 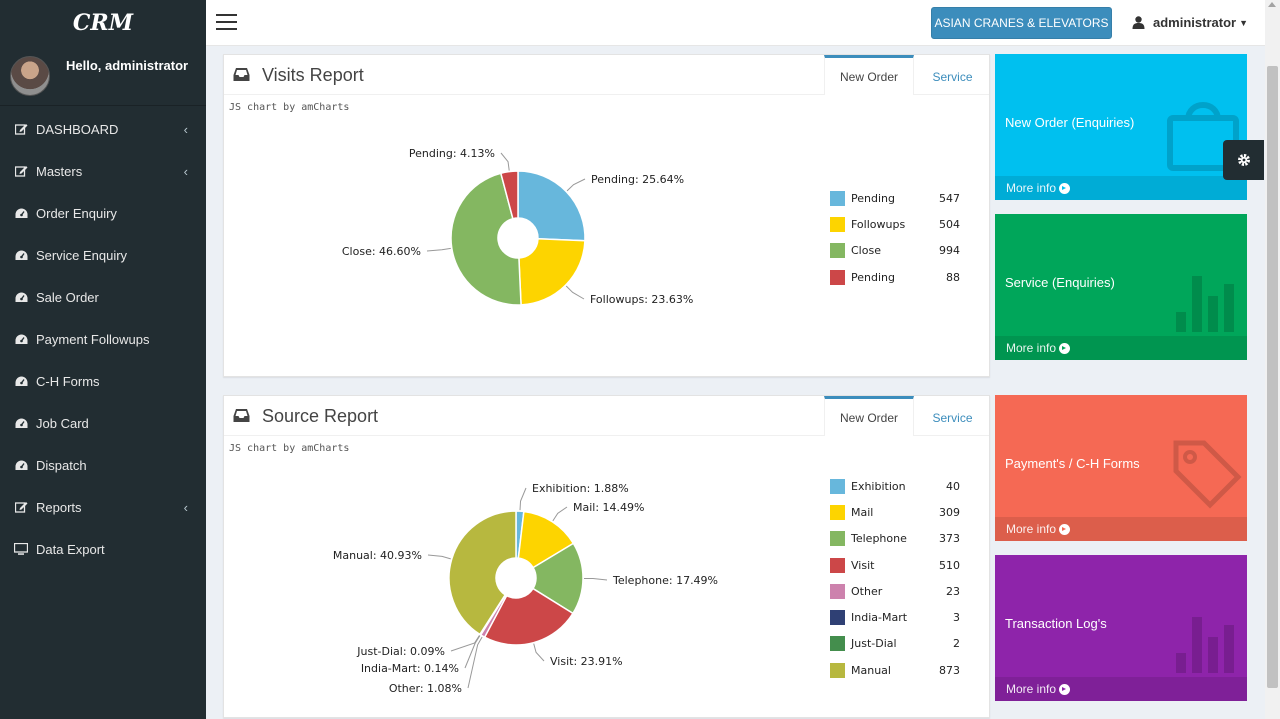 What do you see at coordinates (103, 23) in the screenshot?
I see `app-logo: CRM` at bounding box center [103, 23].